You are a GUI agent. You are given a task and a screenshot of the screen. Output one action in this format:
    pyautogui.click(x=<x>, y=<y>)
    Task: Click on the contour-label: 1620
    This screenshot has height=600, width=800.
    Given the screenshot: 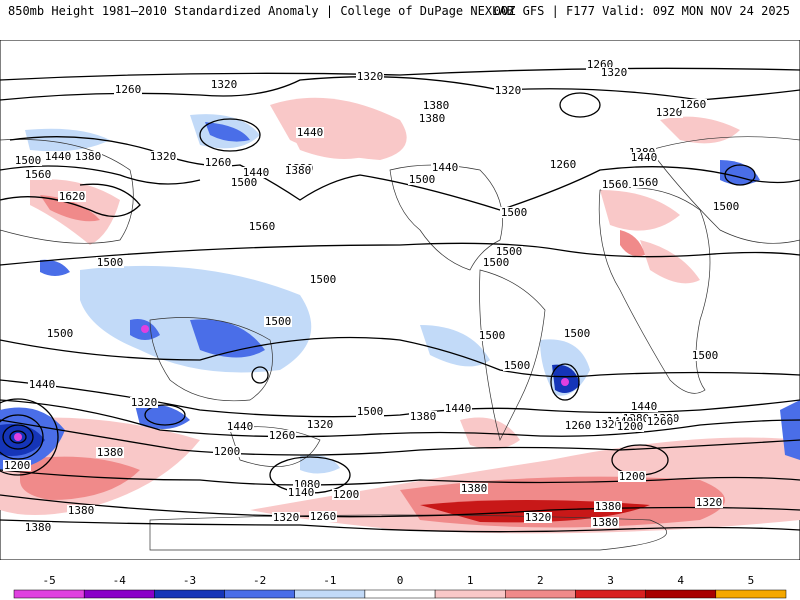 What is the action you would take?
    pyautogui.click(x=72, y=196)
    